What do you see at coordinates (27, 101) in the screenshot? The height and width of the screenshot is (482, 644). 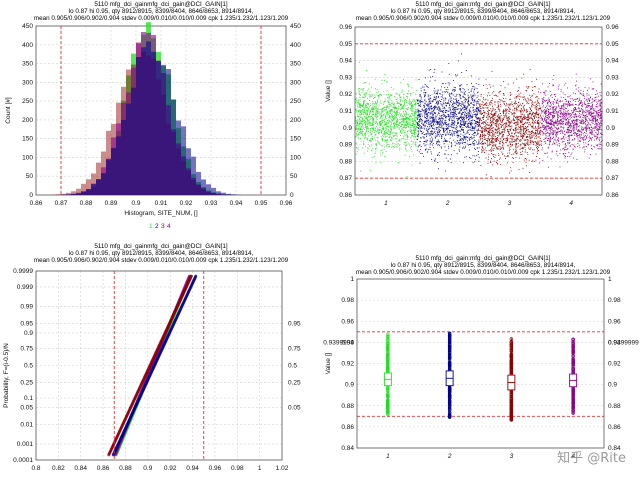 I see `hist-y-tick-label: 250` at bounding box center [27, 101].